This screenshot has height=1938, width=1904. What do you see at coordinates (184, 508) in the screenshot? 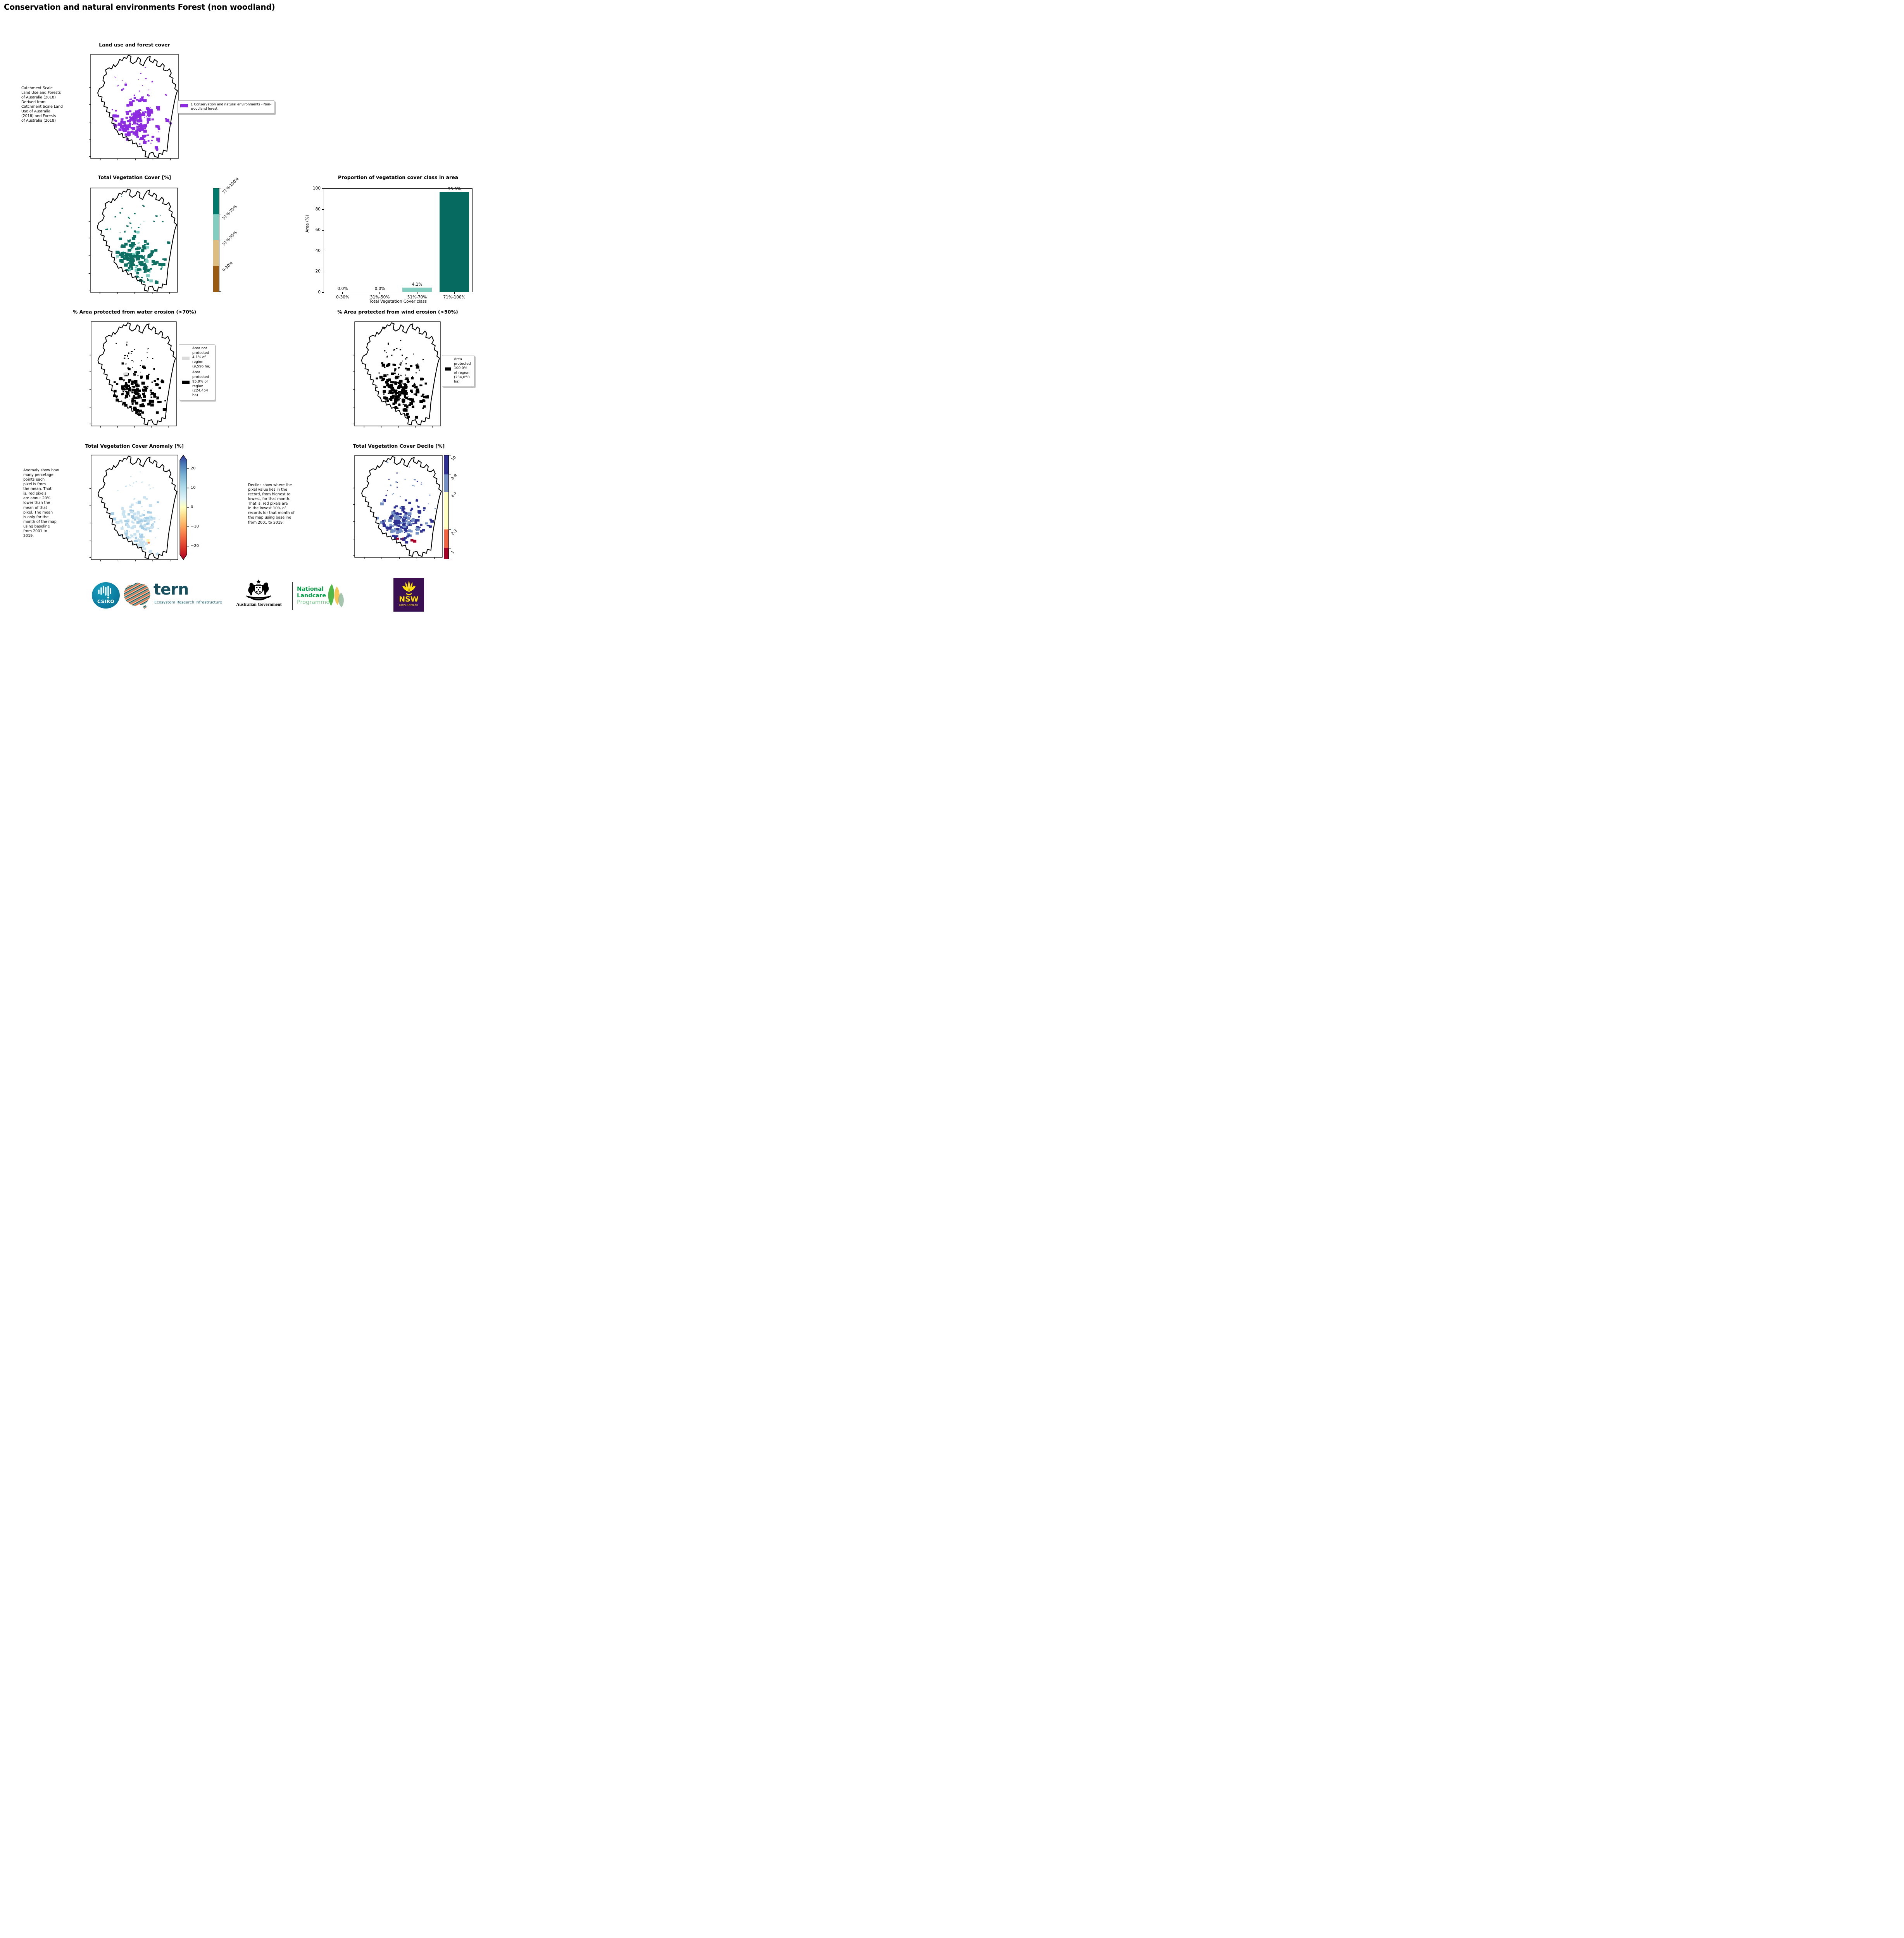
I see `anomaly-colorbar` at bounding box center [184, 508].